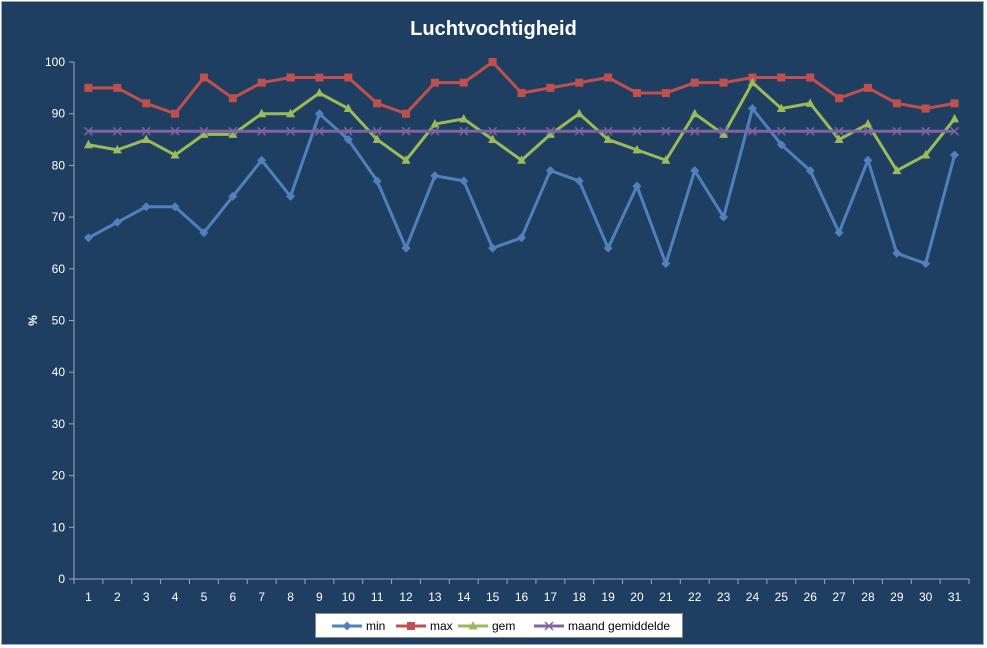  What do you see at coordinates (666, 597) in the screenshot?
I see `x-tick-label: 21` at bounding box center [666, 597].